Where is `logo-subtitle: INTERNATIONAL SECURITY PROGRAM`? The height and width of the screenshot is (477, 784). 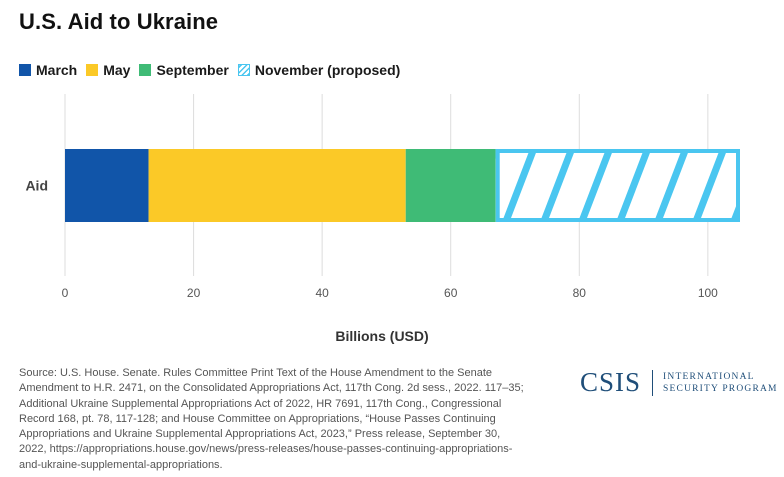 logo-subtitle: INTERNATIONAL SECURITY PROGRAM is located at coordinates (720, 383).